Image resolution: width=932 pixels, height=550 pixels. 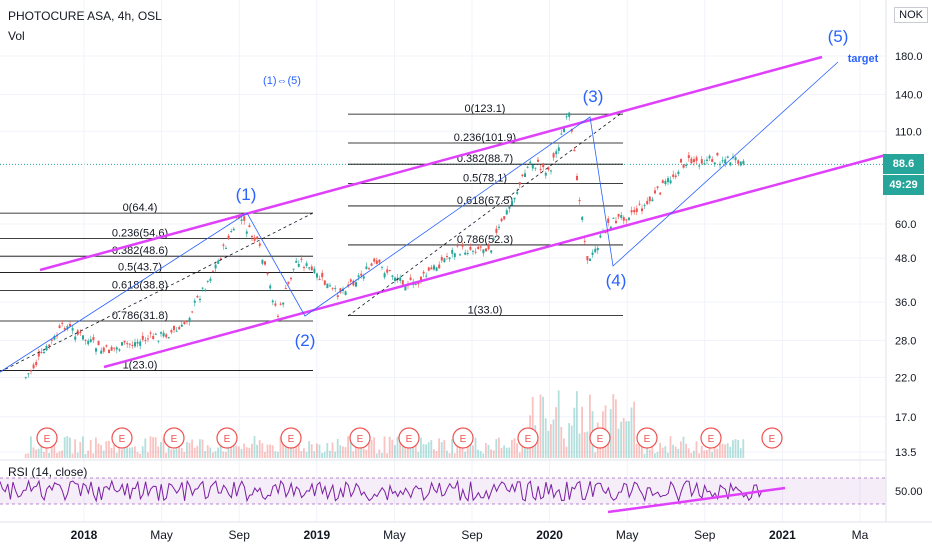 What do you see at coordinates (593, 96) in the screenshot?
I see `wave-label: (3)` at bounding box center [593, 96].